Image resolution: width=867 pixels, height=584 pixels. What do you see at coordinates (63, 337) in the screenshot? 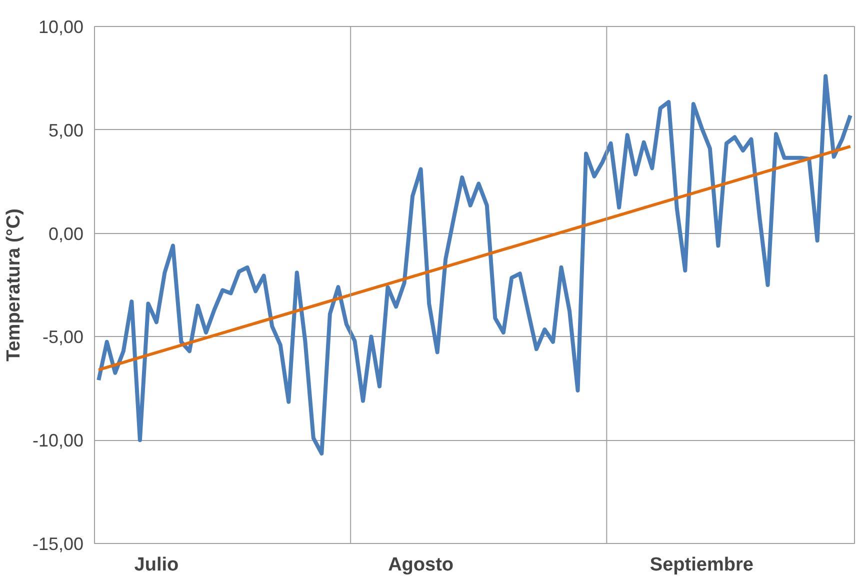
I see `y-tick-label: -5,00` at bounding box center [63, 337].